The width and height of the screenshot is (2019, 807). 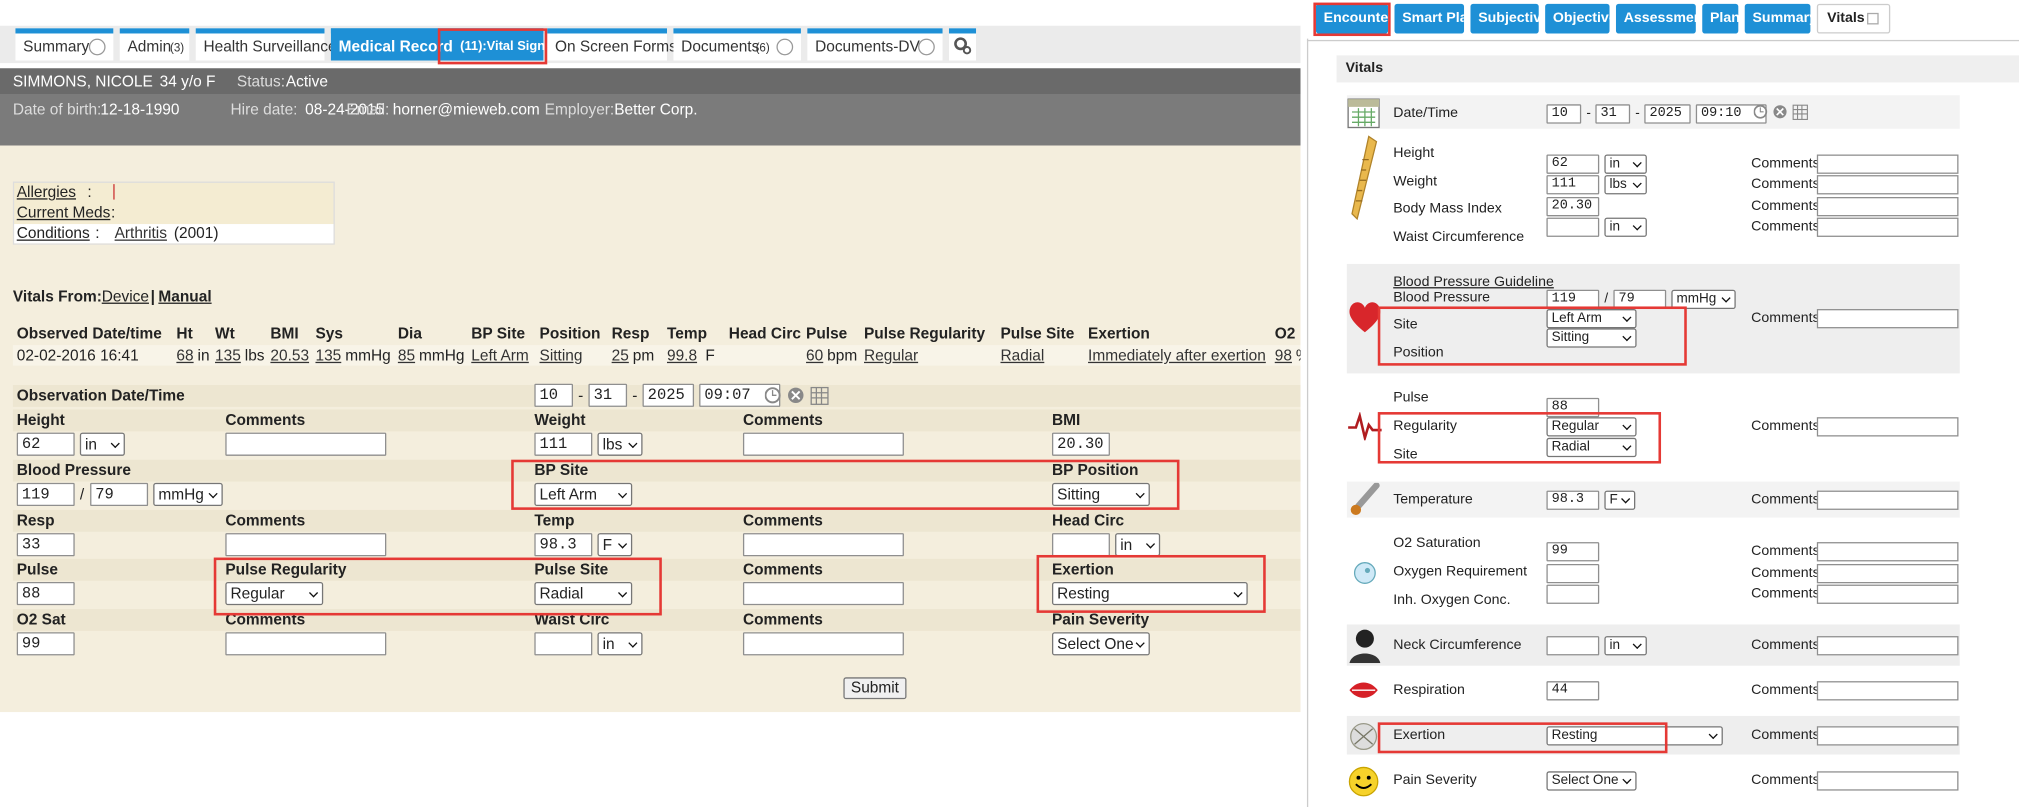 What do you see at coordinates (737, 44) in the screenshot?
I see `tab: Documents (6)` at bounding box center [737, 44].